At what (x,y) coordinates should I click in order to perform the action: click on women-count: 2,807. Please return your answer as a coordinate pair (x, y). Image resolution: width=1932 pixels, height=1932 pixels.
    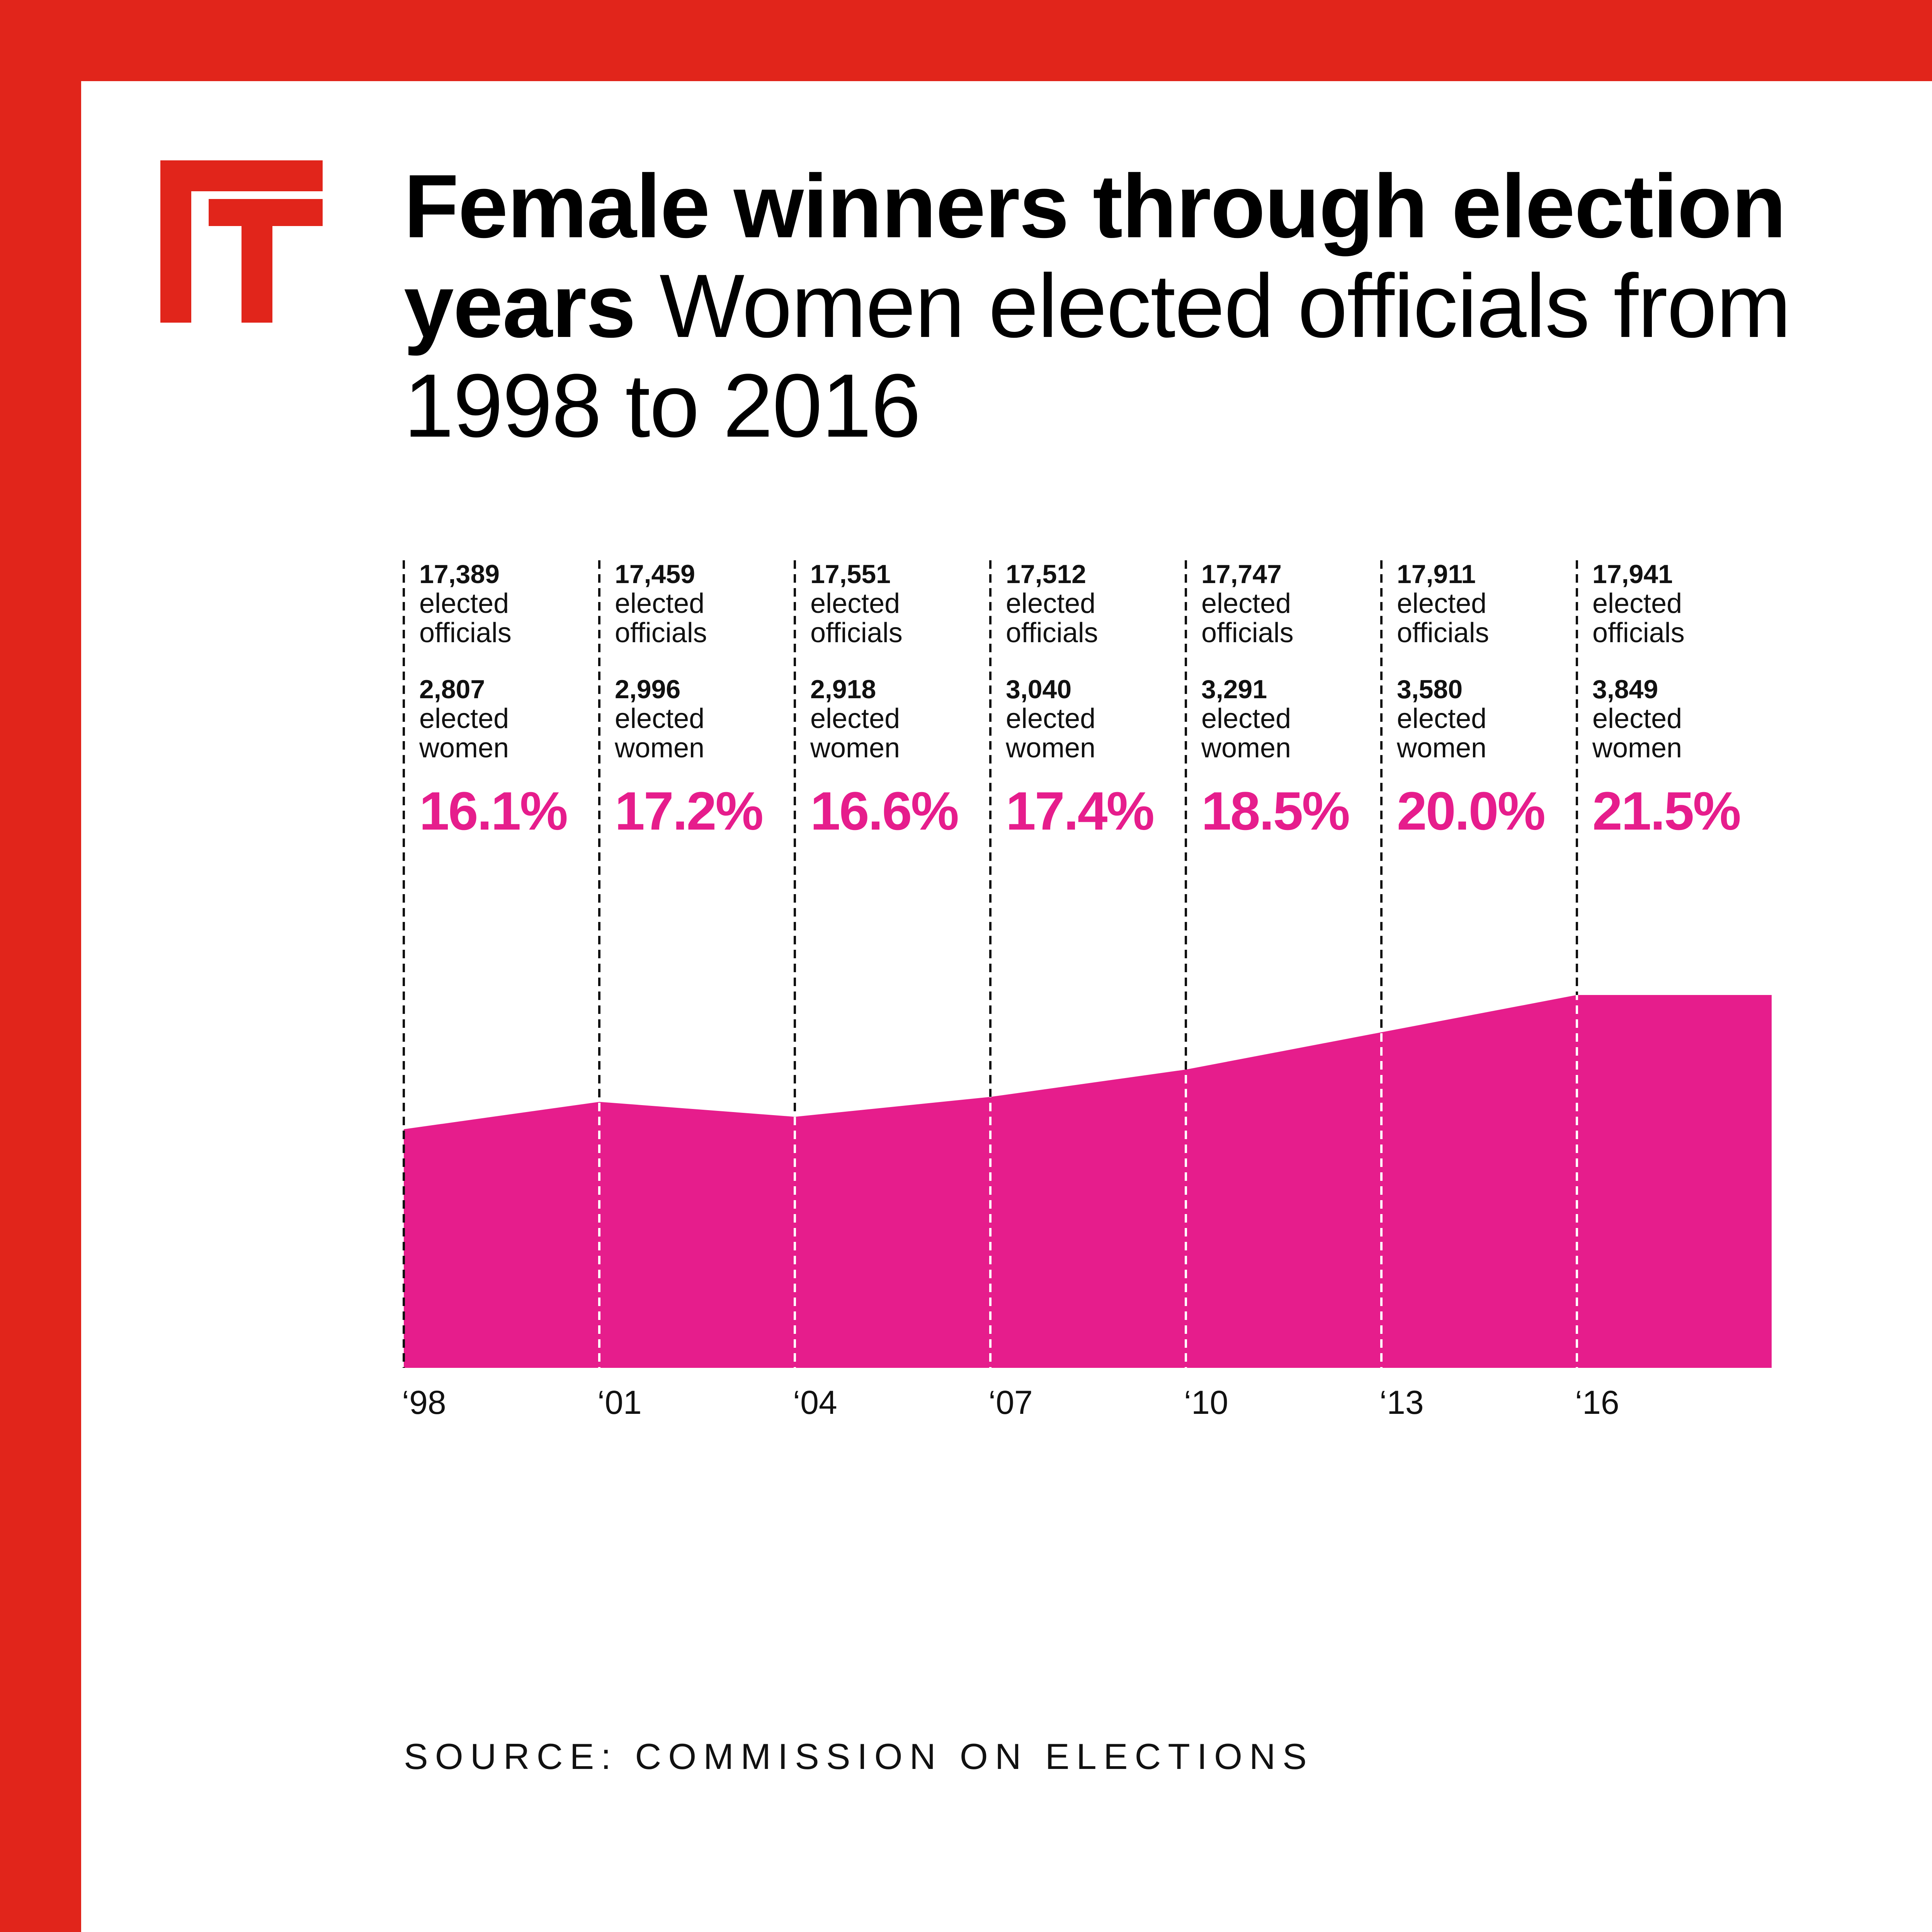
    Looking at the image, I should click on (512, 689).